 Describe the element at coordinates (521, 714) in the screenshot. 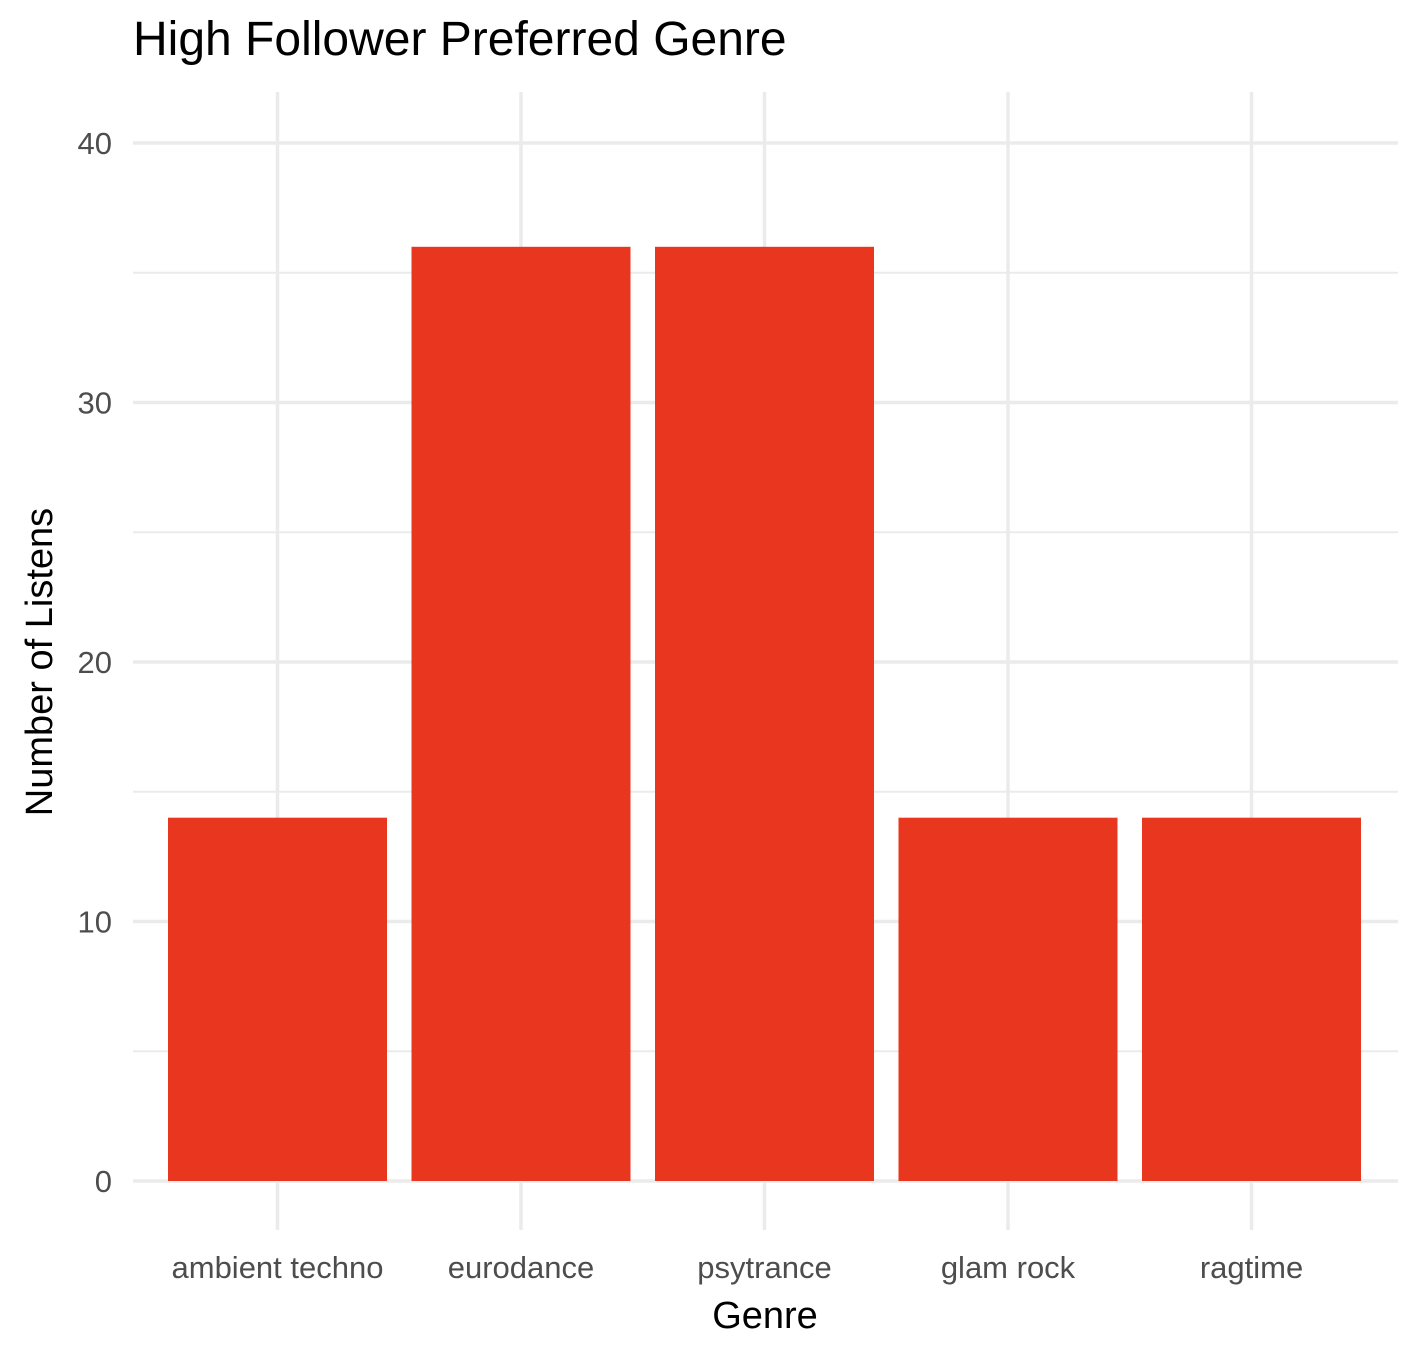

I see `bar-eurodance` at that location.